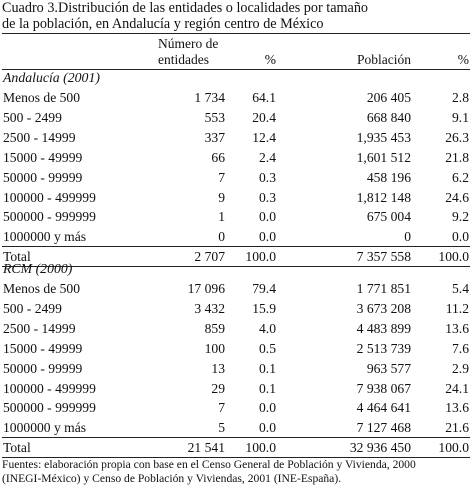 This screenshot has width=472, height=489. What do you see at coordinates (383, 137) in the screenshot?
I see `cell-poblacion: 1,935 453` at bounding box center [383, 137].